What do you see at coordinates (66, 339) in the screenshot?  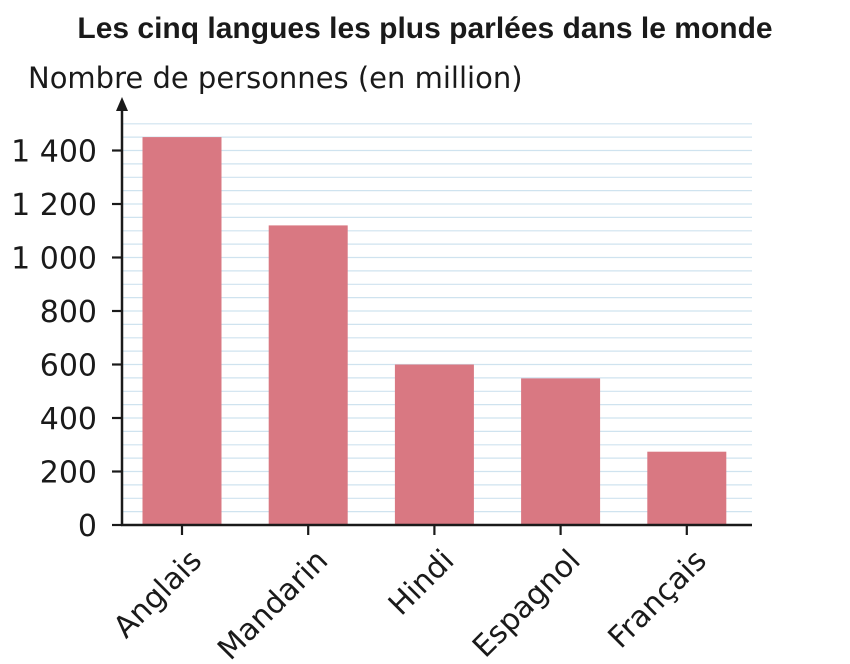 I see `y-ticks: 0 200 400 600 800 1 000 1 200 1 400` at bounding box center [66, 339].